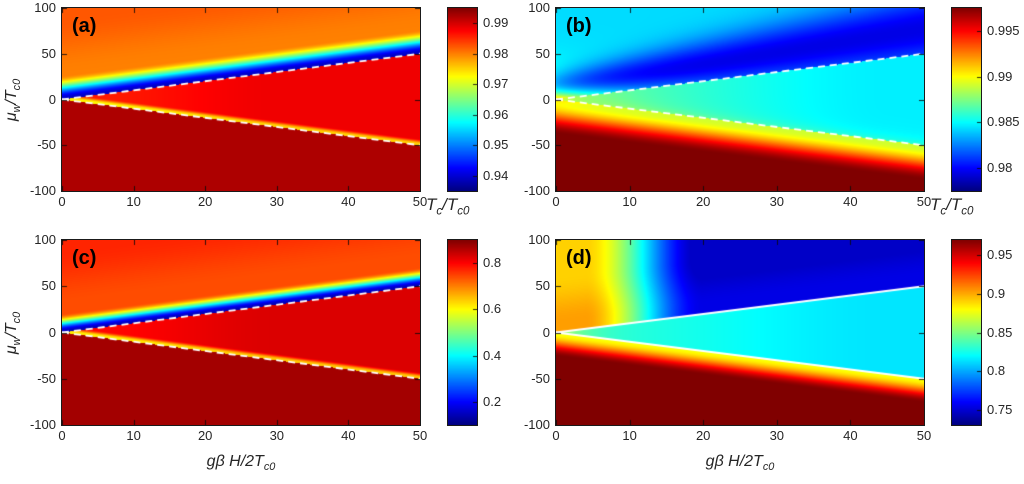 The height and width of the screenshot is (484, 1024). I want to click on heatmap-panel-b, so click(740, 99).